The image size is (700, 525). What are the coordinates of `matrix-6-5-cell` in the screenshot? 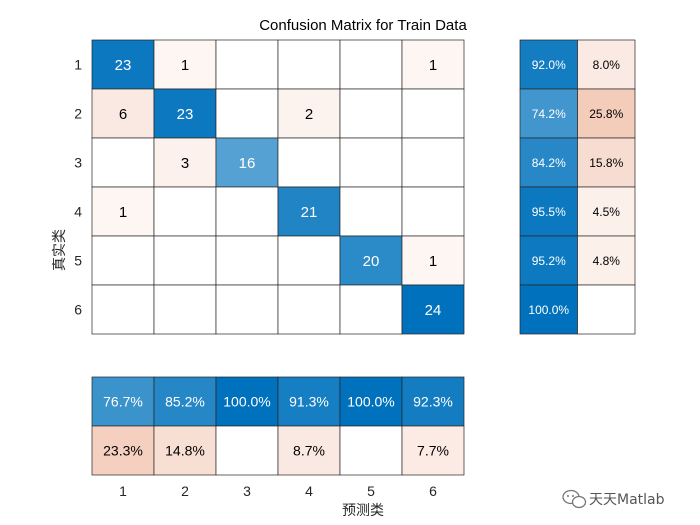 It's located at (371, 309).